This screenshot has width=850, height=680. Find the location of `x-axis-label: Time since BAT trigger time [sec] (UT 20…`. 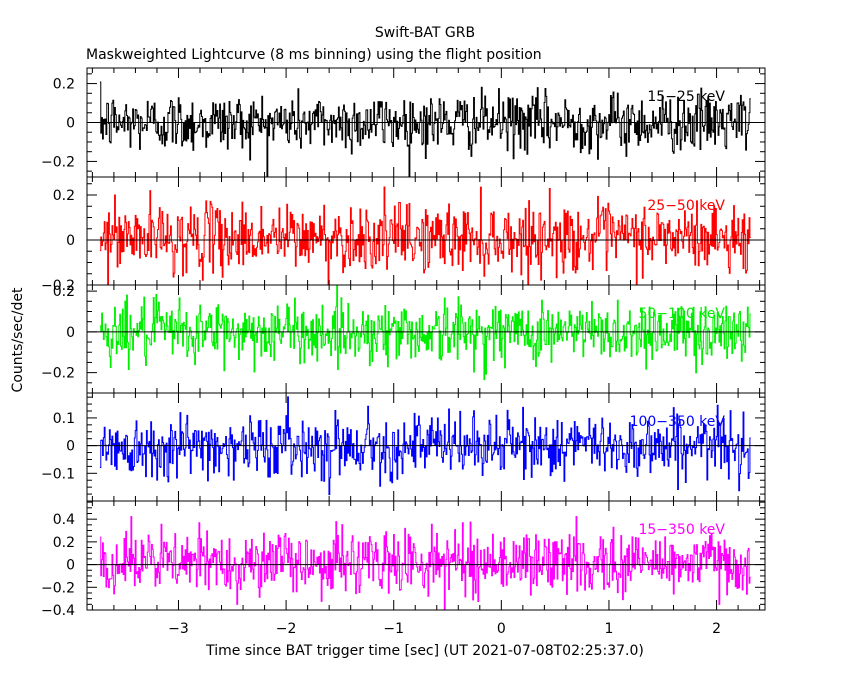

x-axis-label: Time since BAT trigger time [sec] (UT 20… is located at coordinates (424, 651).